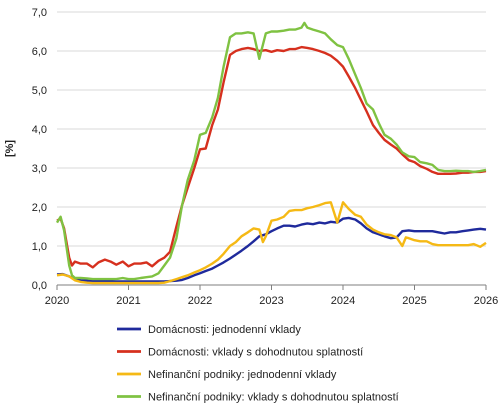 This screenshot has height=412, width=500. I want to click on x-tick-label: 2020, so click(57, 301).